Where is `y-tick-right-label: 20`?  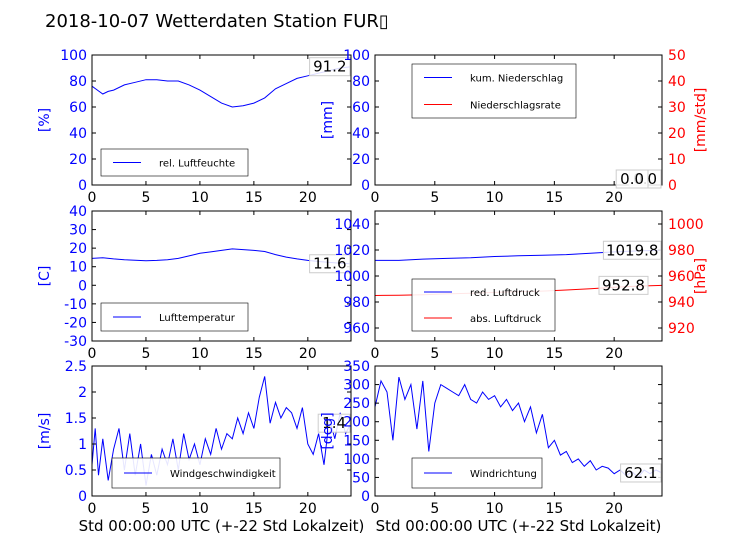
y-tick-right-label: 20 is located at coordinates (677, 134).